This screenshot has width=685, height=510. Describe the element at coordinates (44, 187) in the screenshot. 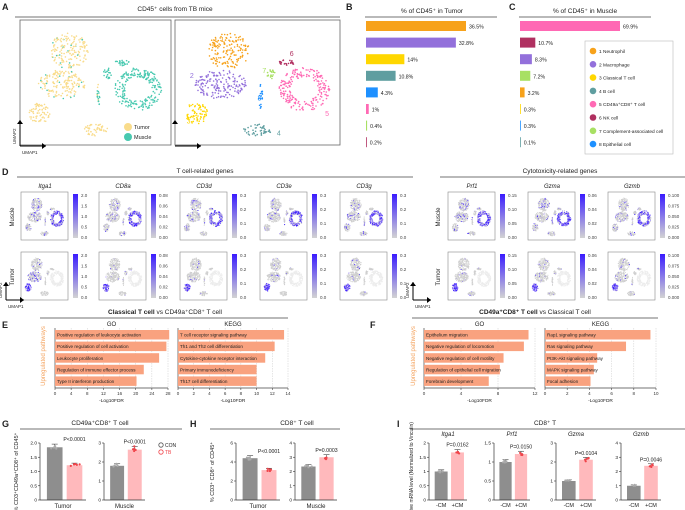

I see `gene-title: Itga1` at that location.